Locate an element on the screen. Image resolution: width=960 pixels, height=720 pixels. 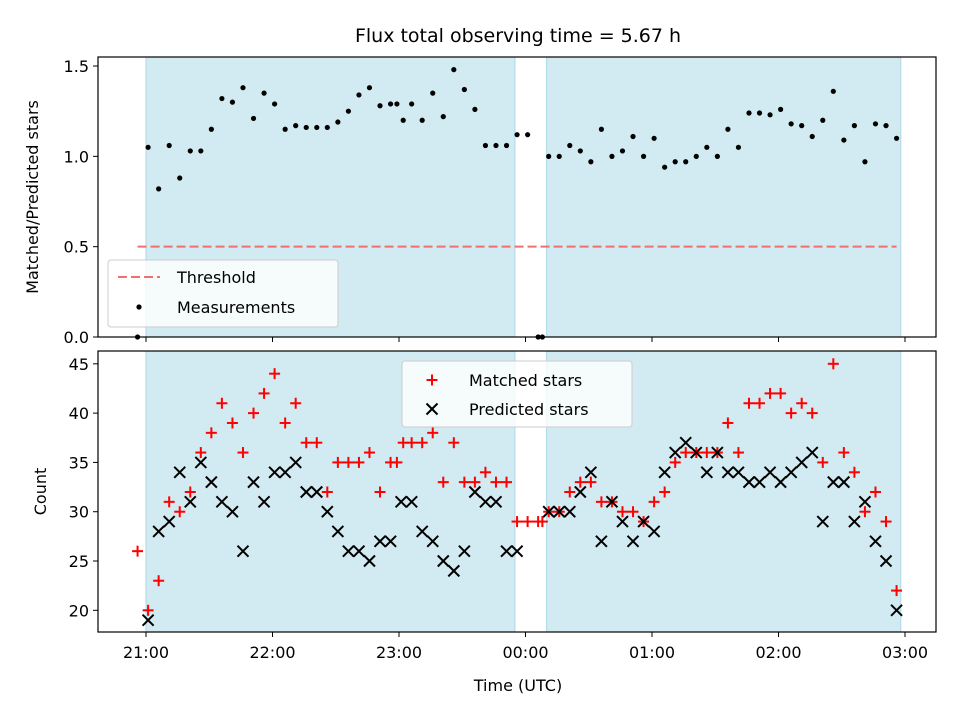
legend: Matched stars Predicted stars is located at coordinates (517, 394).